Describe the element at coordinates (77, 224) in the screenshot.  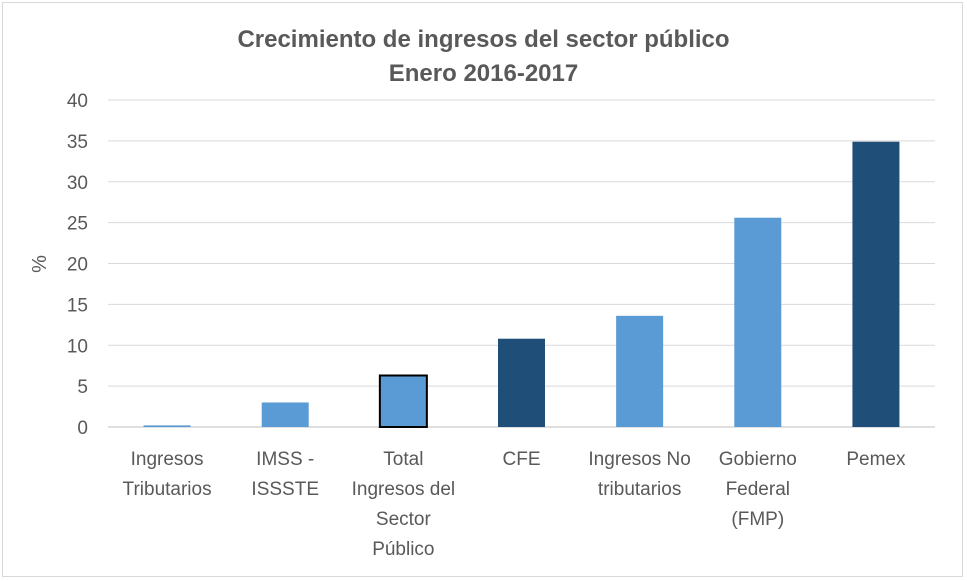
I see `y-tick-label: 25` at that location.